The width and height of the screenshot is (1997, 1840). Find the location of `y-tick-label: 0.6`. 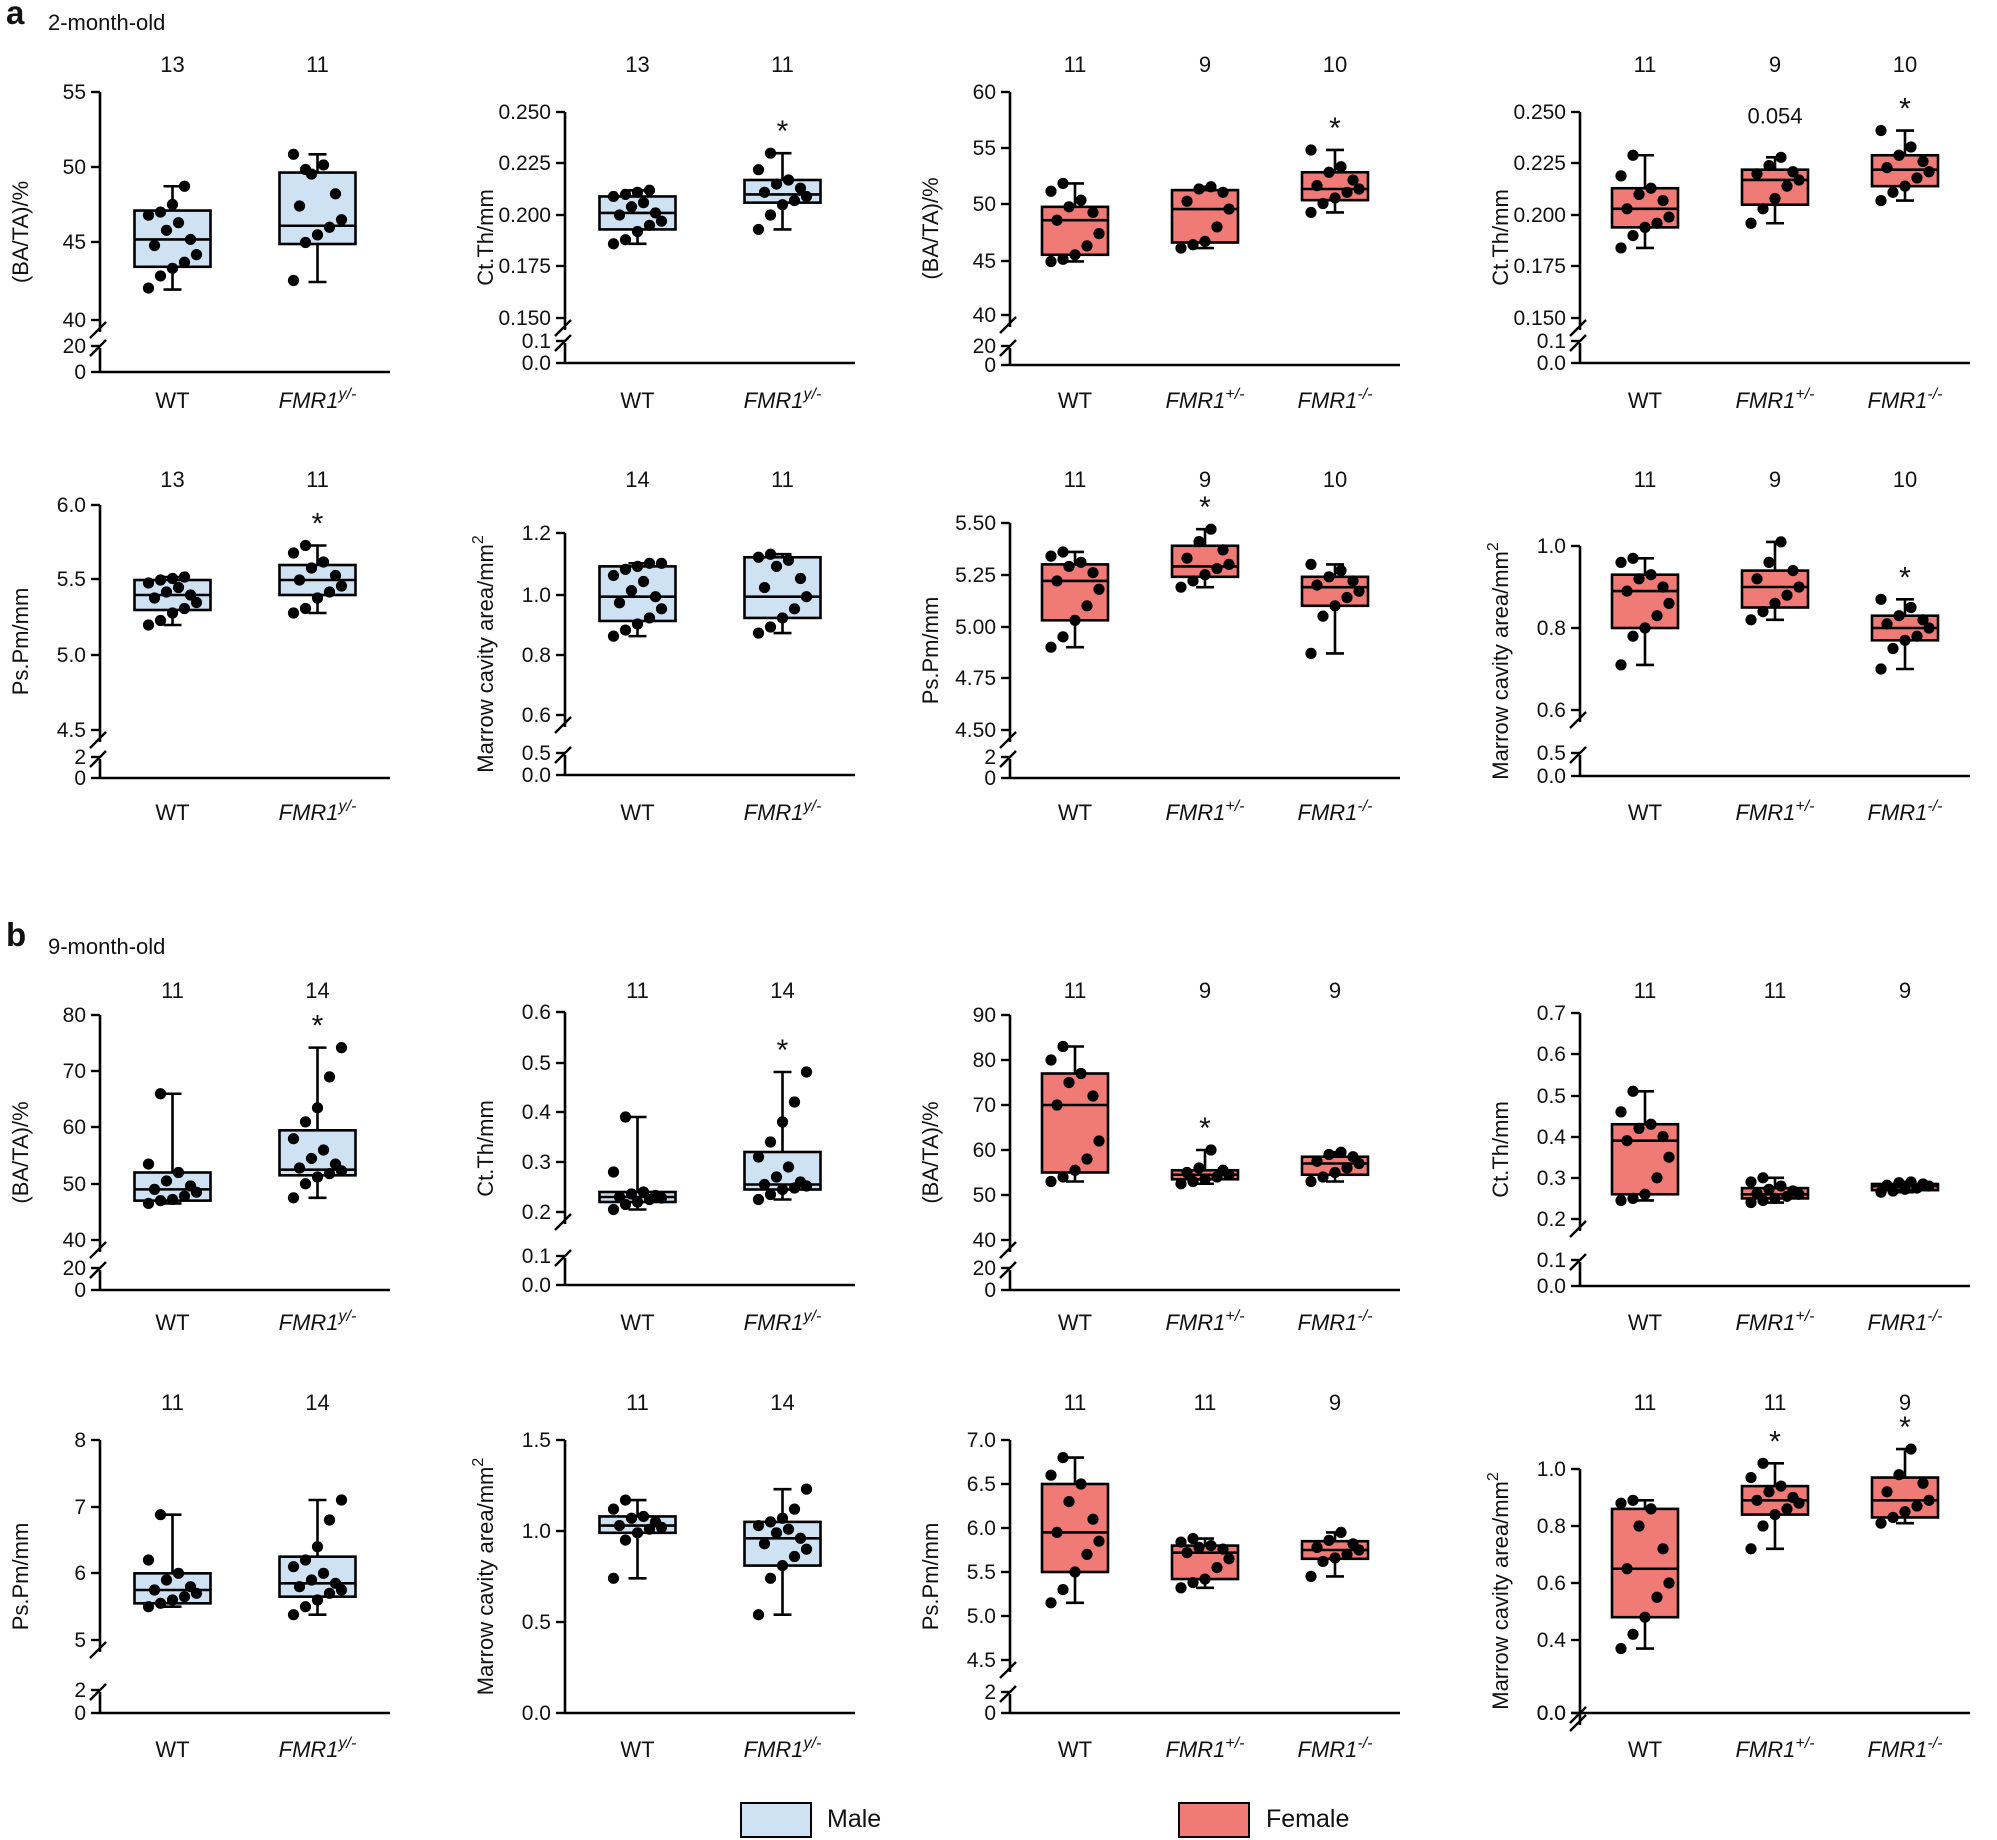

y-tick-label: 0.6 is located at coordinates (536, 715).